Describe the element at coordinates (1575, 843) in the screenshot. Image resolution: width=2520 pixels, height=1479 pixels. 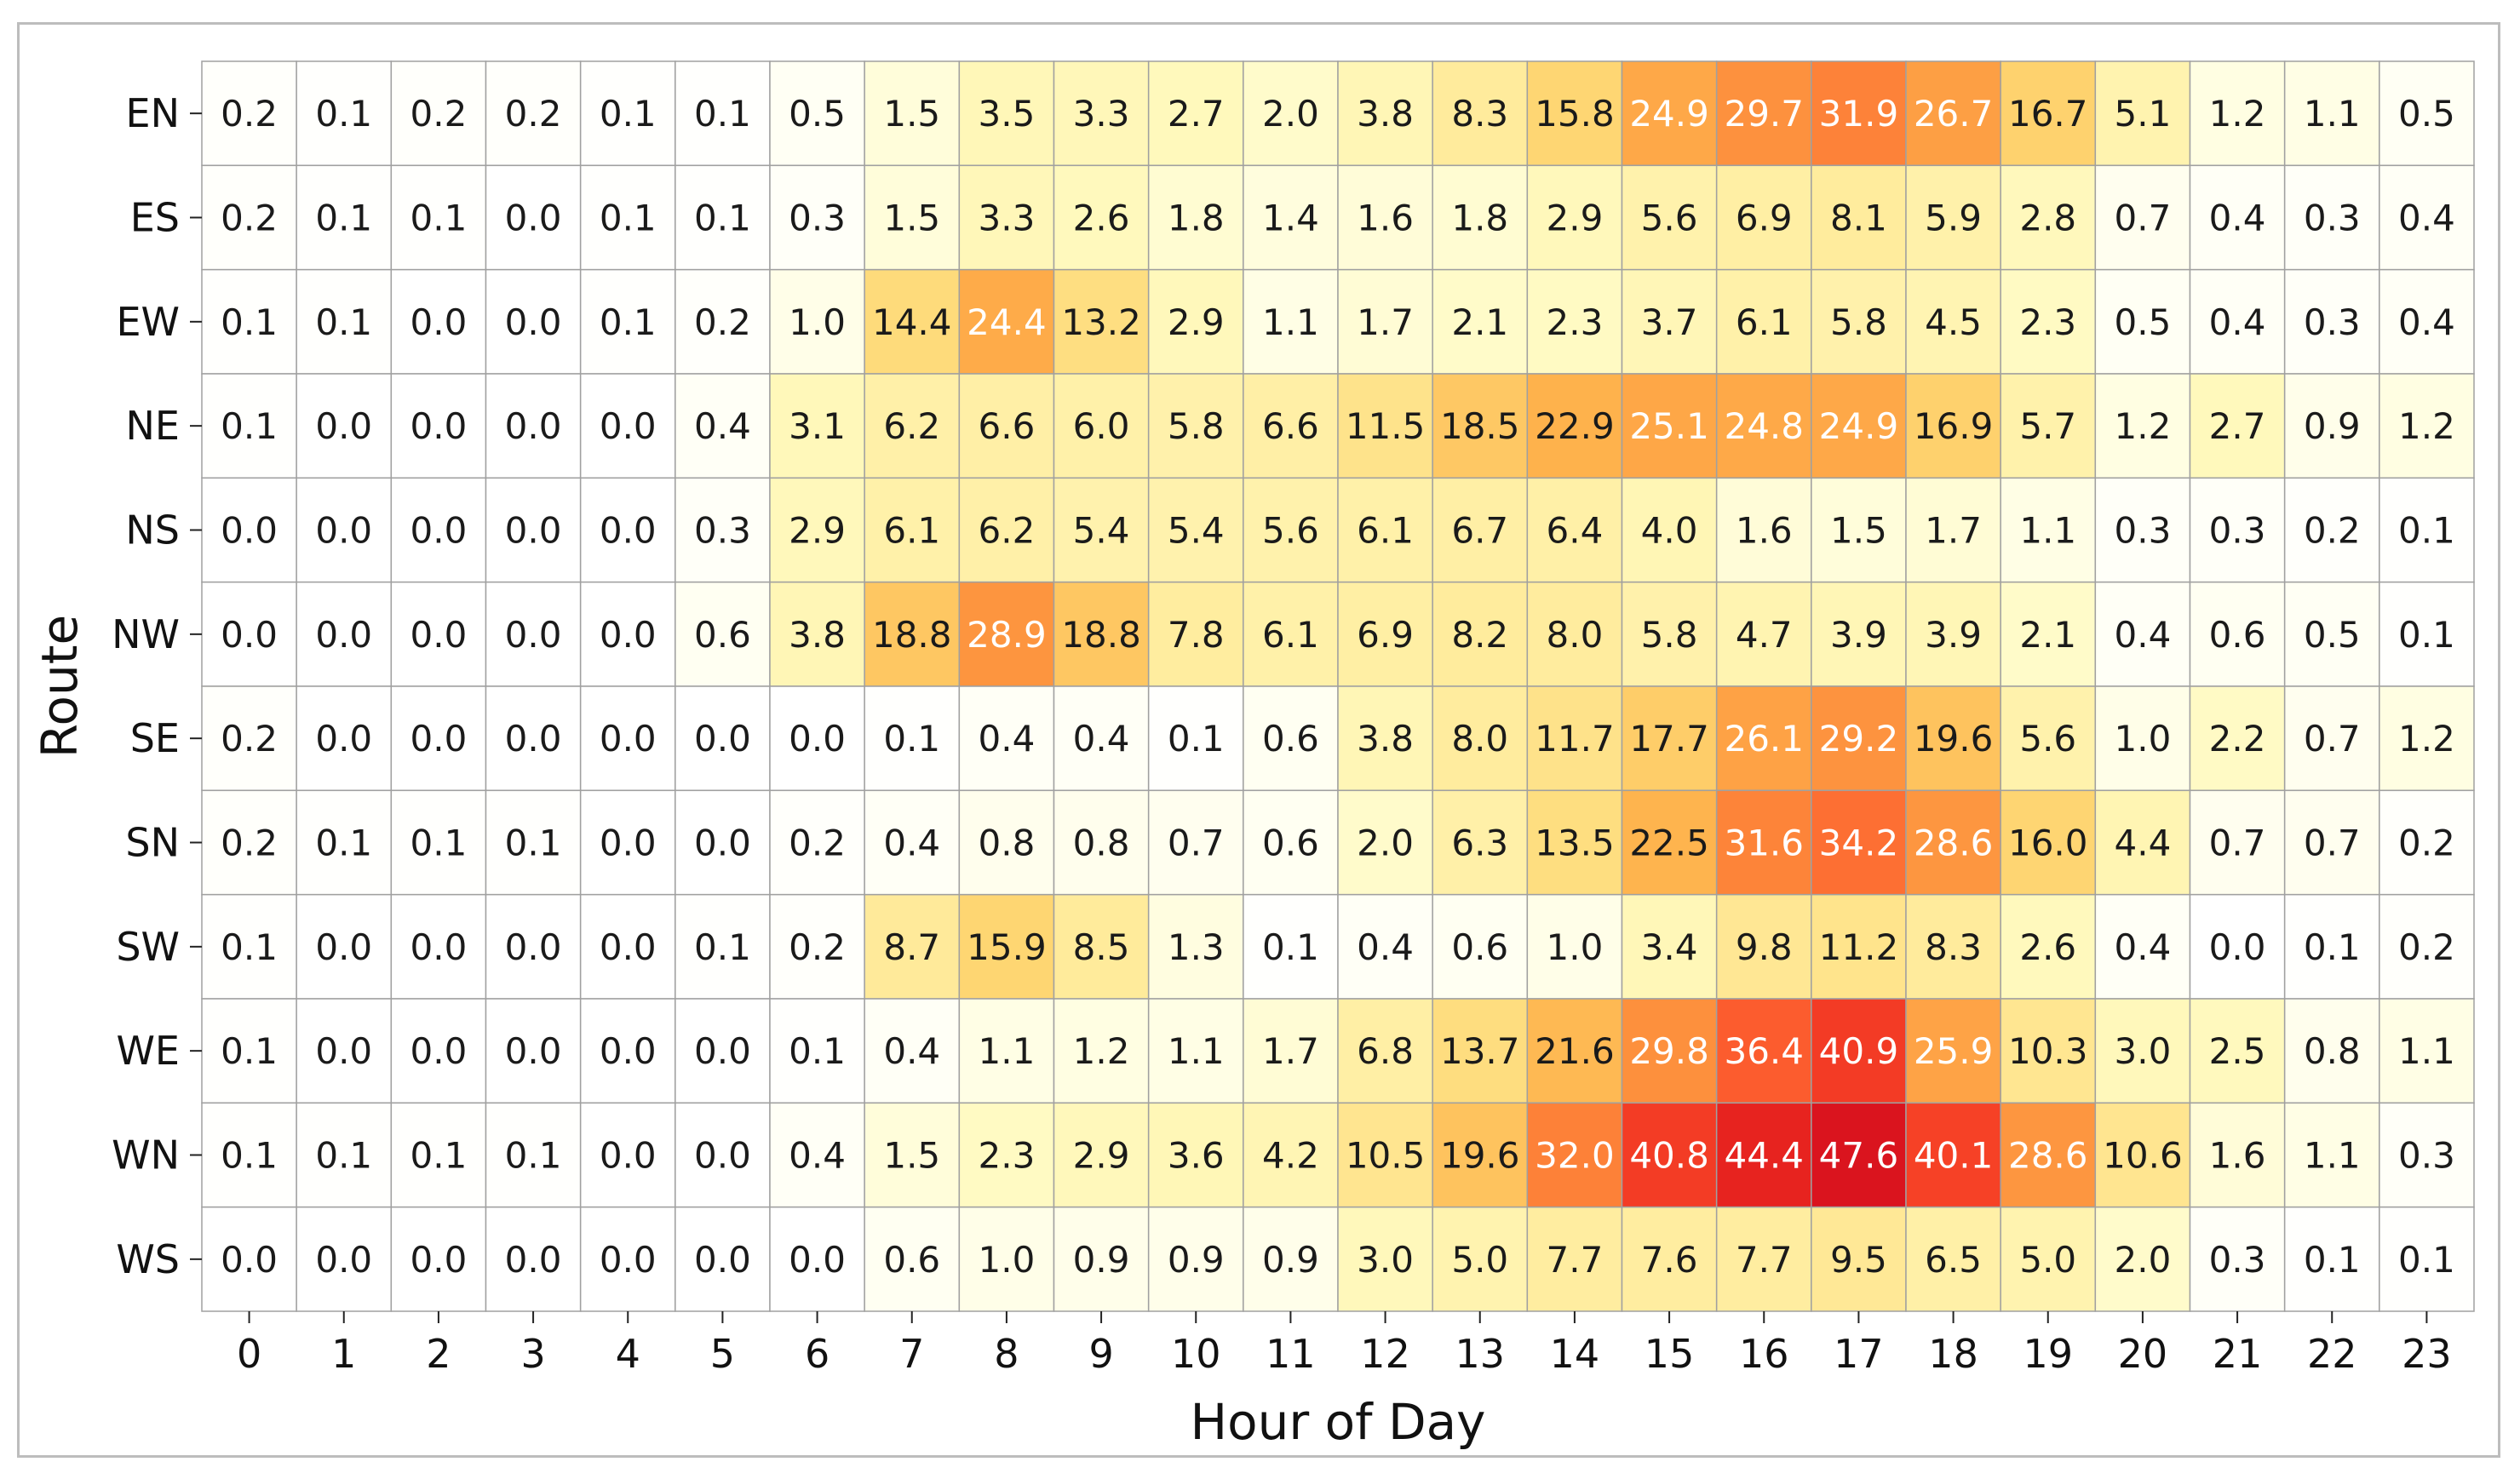
I see `cell-value-SN-14: 13.5` at that location.